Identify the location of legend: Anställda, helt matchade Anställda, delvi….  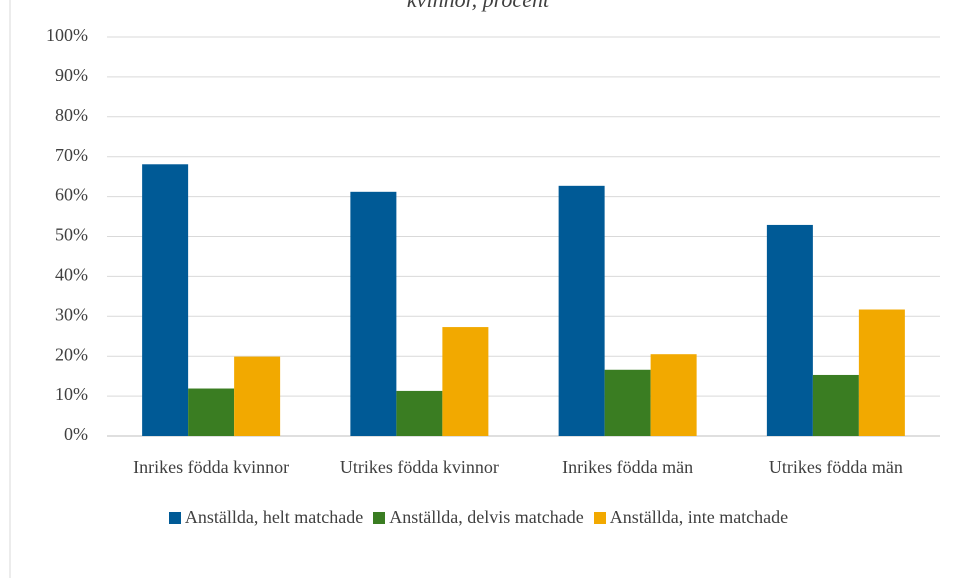
(478, 517).